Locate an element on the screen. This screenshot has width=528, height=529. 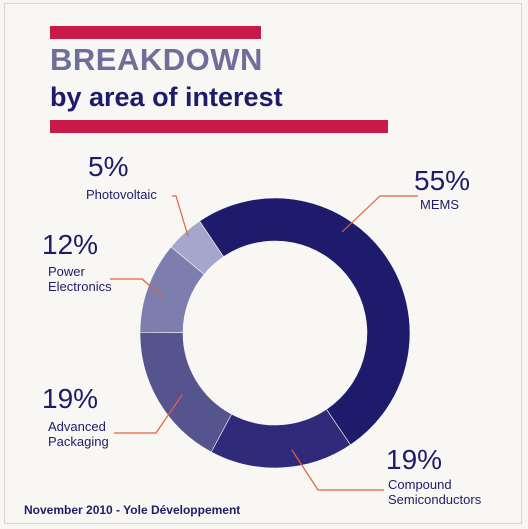
leader-line-photovoltaic is located at coordinates (180, 216).